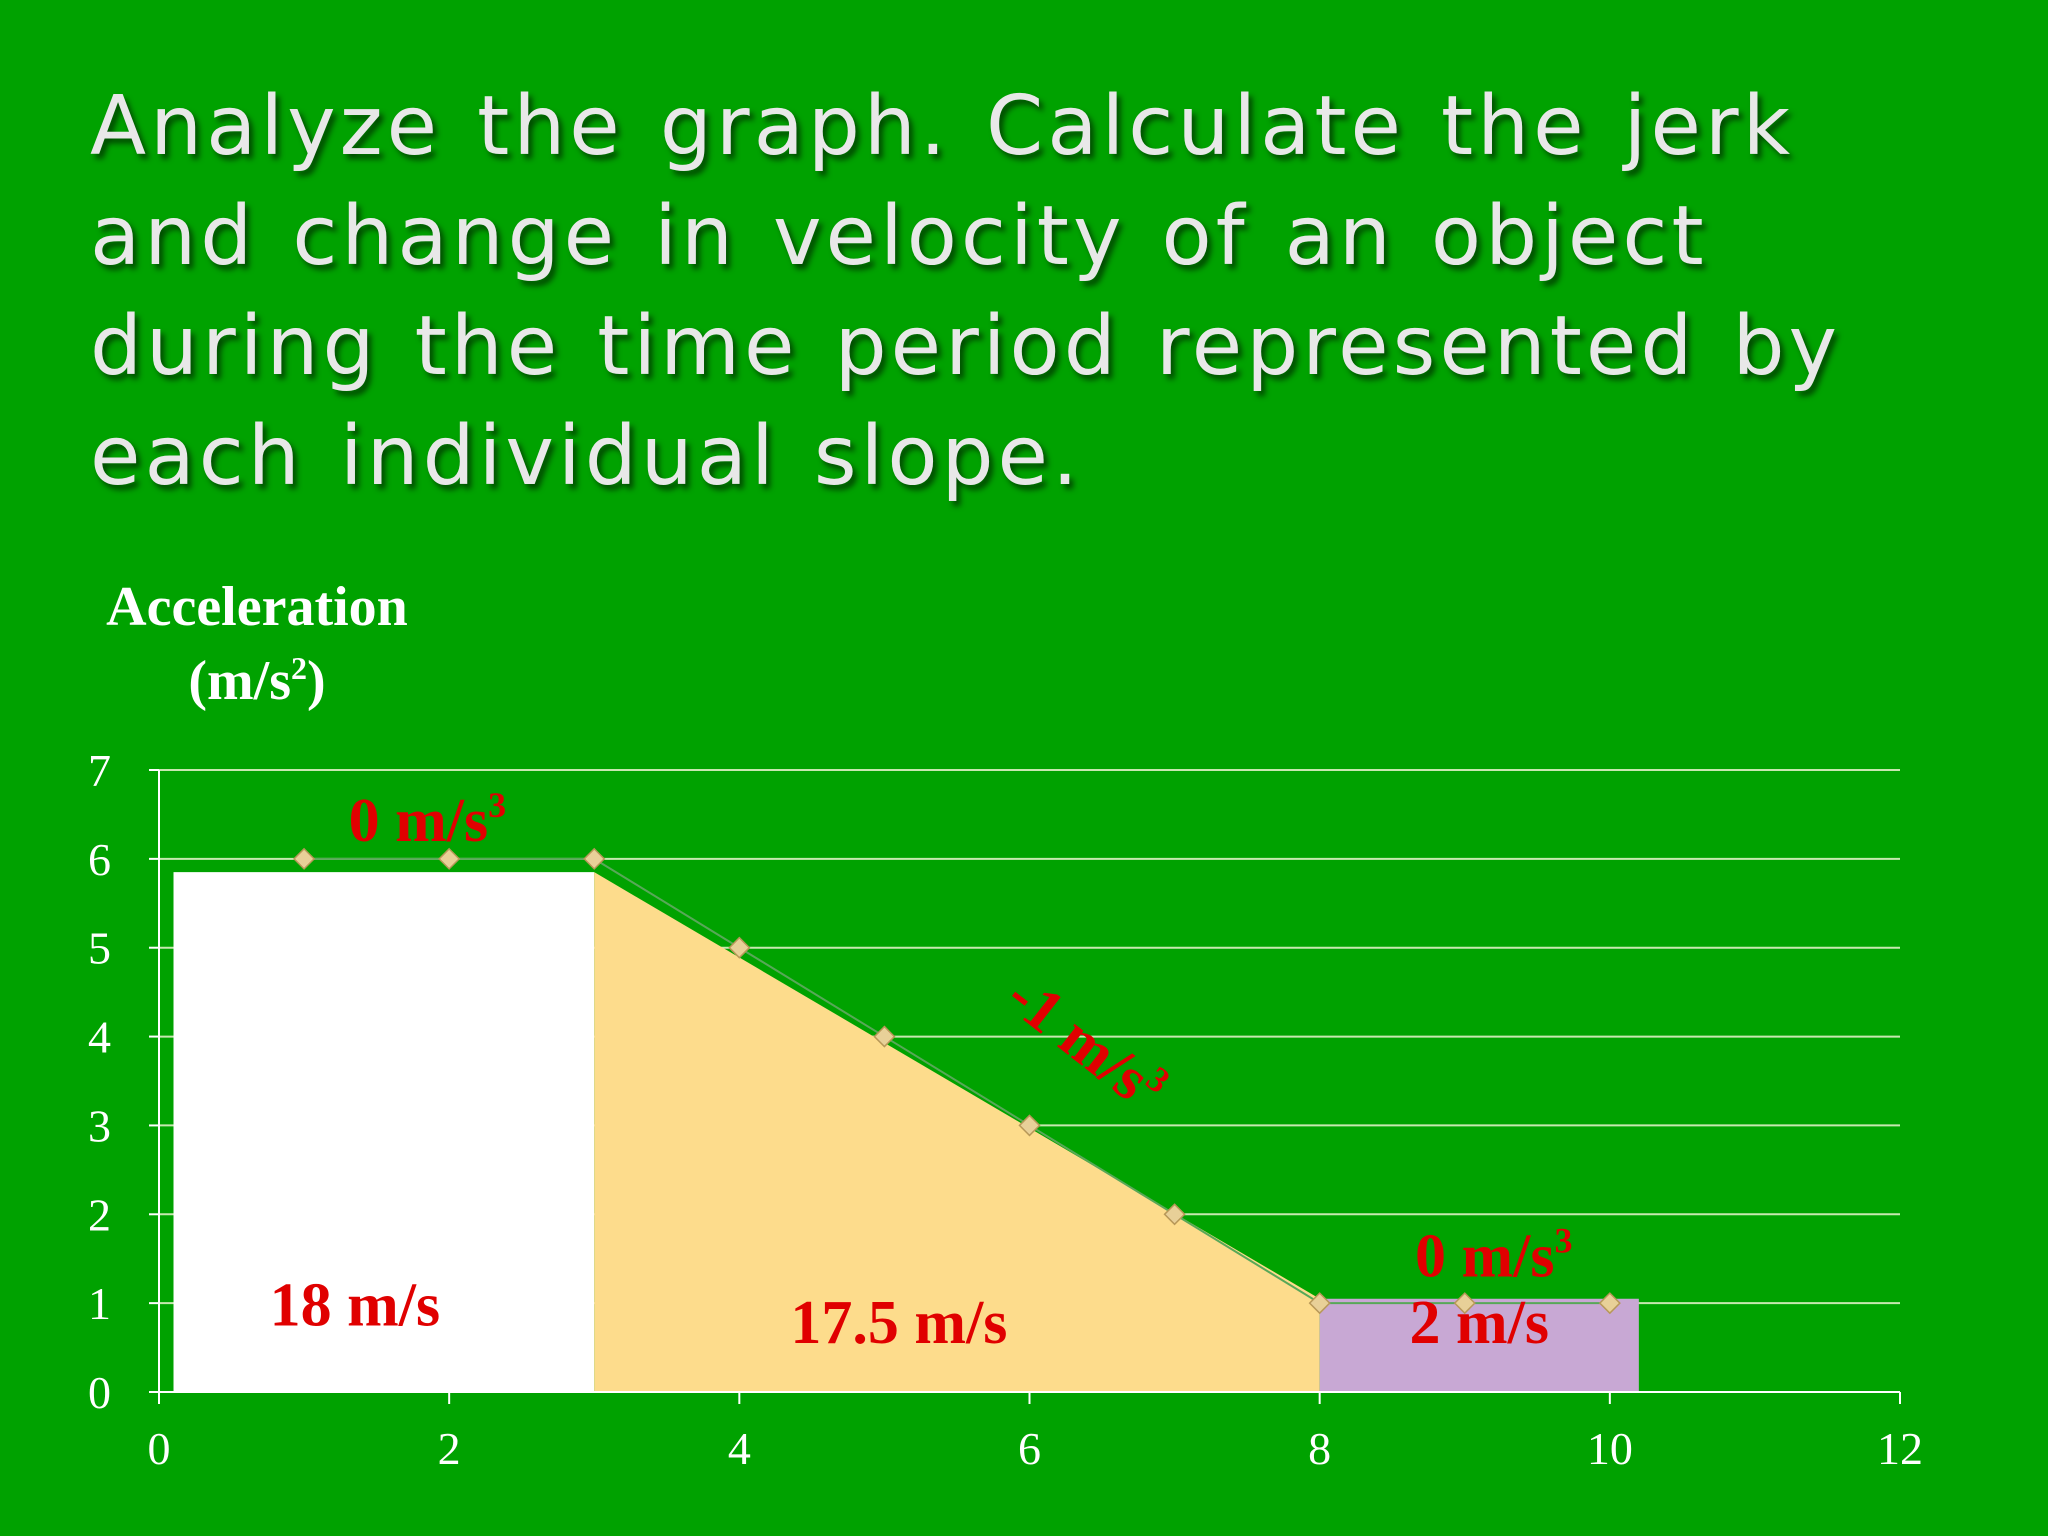 The width and height of the screenshot is (2048, 1536). I want to click on x-tick-label-0: 0, so click(159, 1448).